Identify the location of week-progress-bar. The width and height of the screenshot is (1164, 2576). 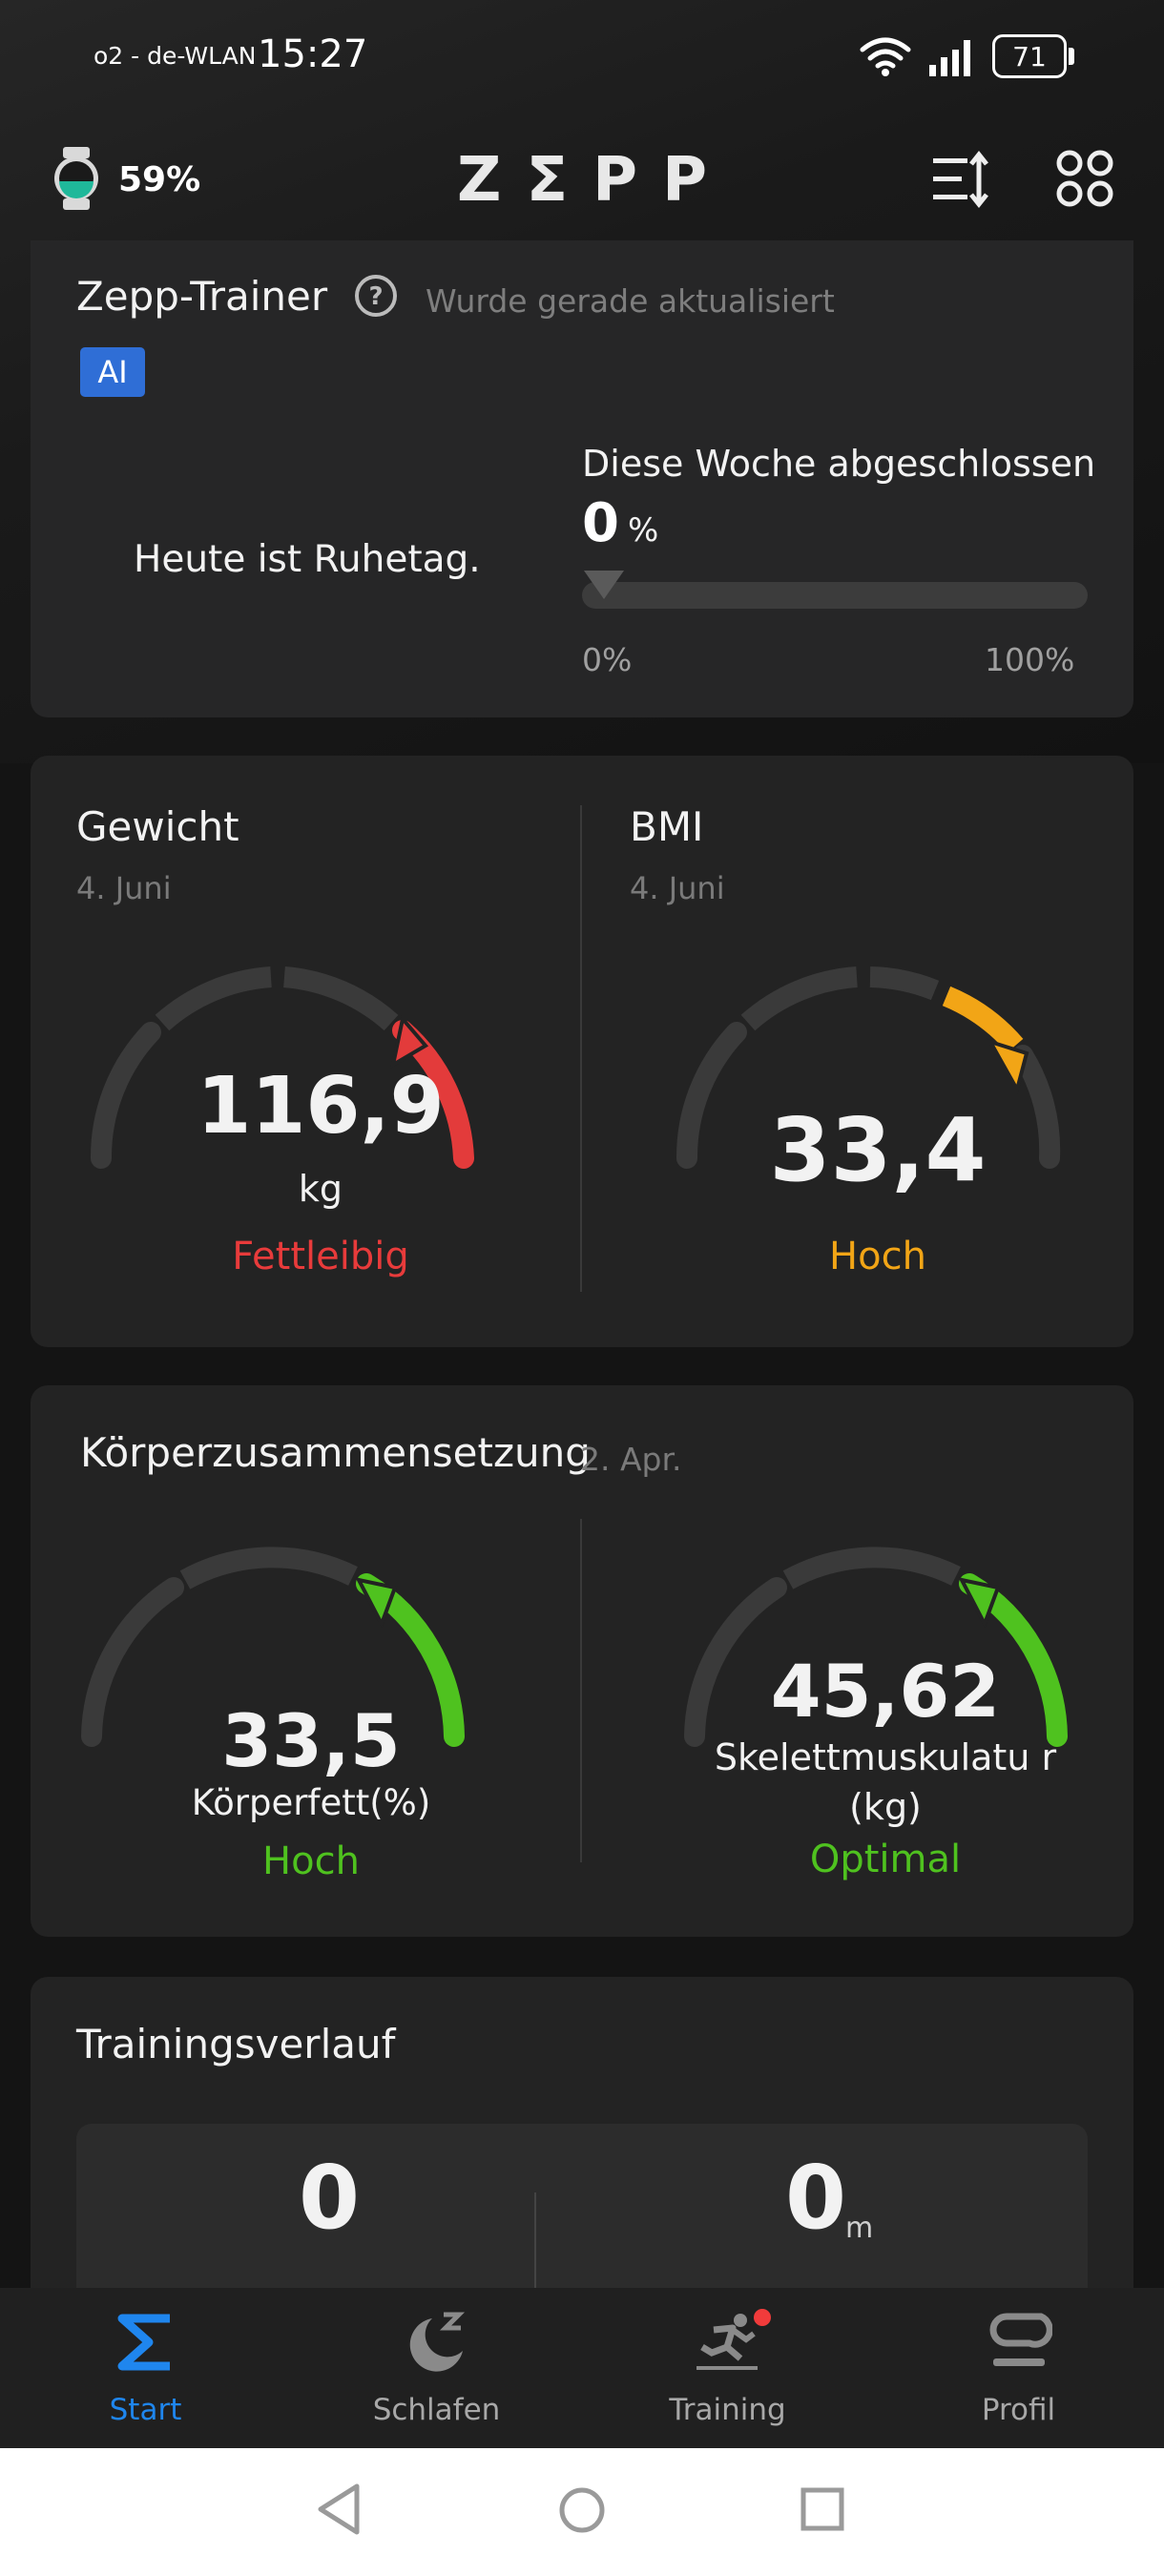
(835, 595).